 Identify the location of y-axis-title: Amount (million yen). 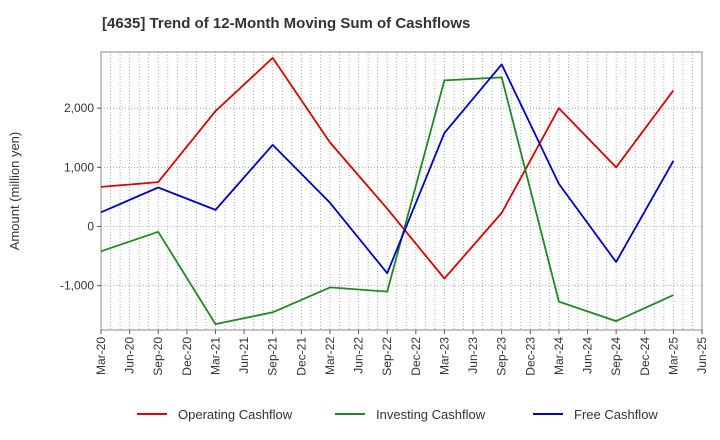
(14, 191).